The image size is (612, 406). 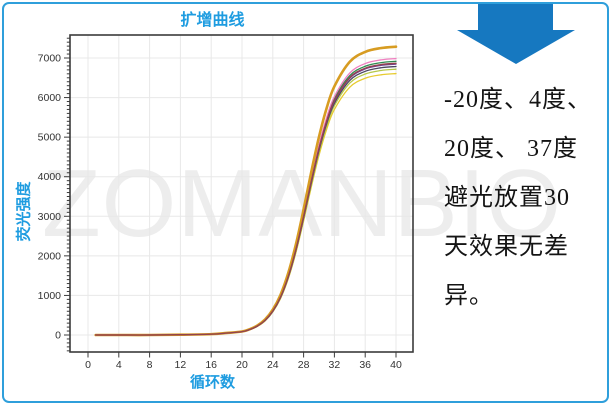 What do you see at coordinates (212, 20) in the screenshot?
I see `chart-title: 扩增曲线` at bounding box center [212, 20].